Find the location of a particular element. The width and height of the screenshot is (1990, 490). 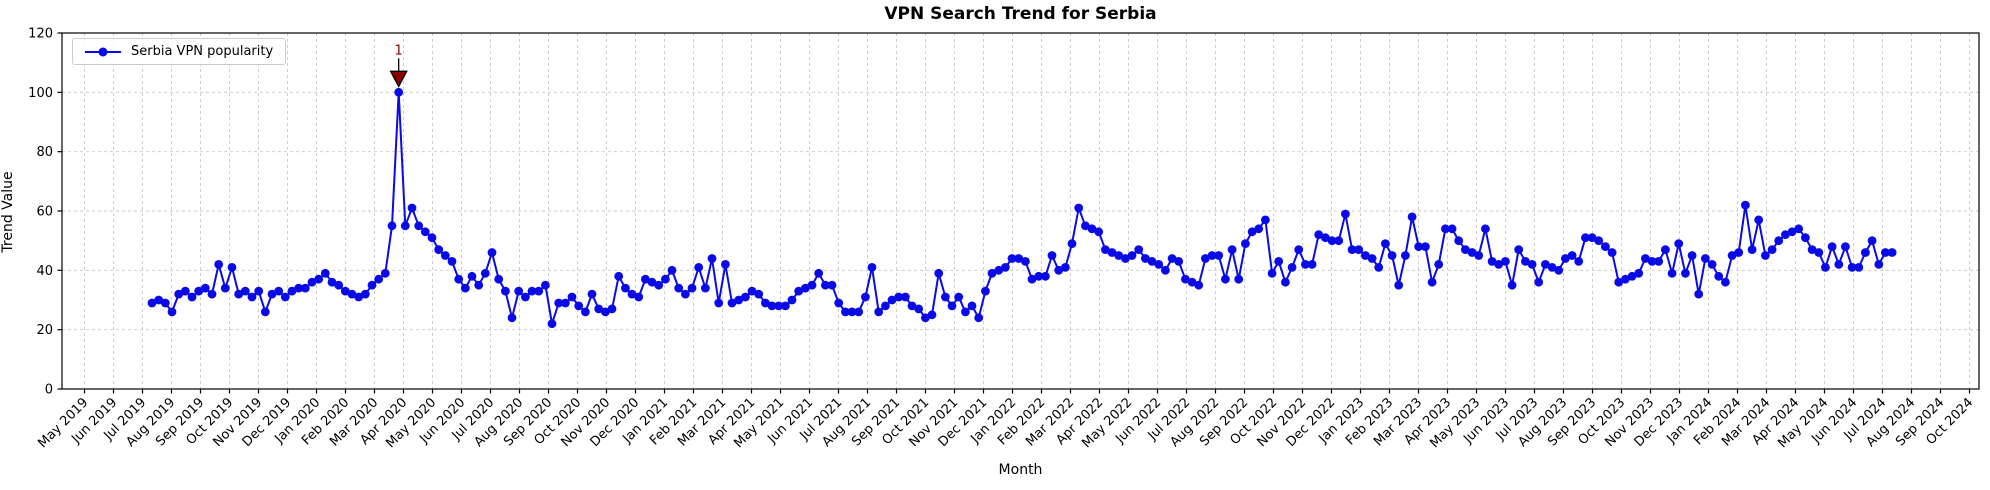

peak-annotation-label: 1 is located at coordinates (399, 50).